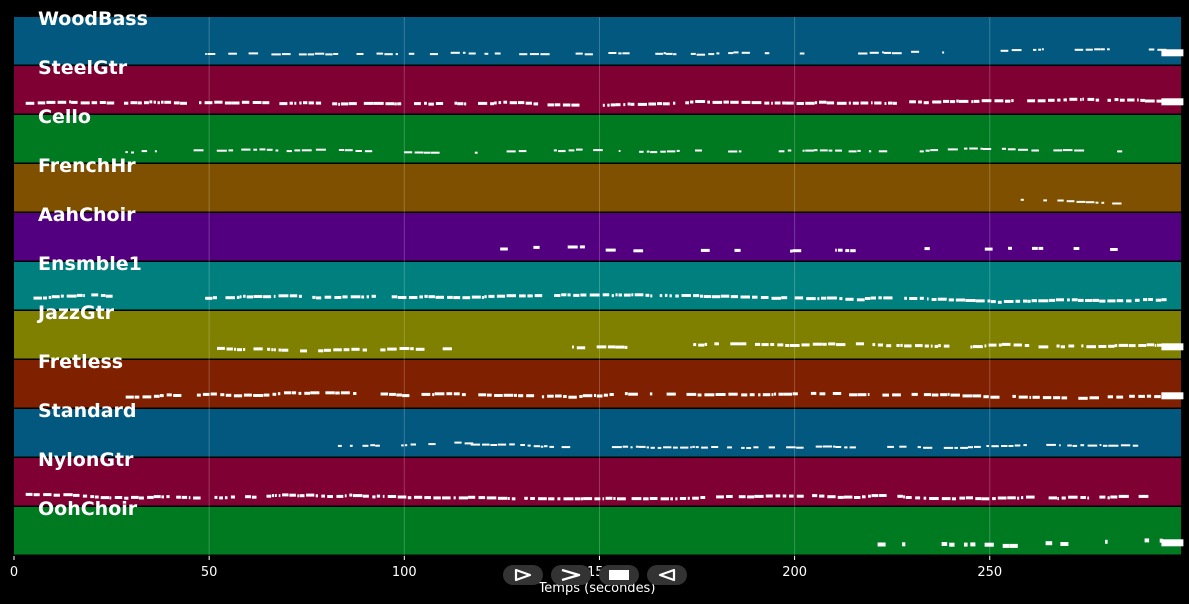 The width and height of the screenshot is (1189, 604). Describe the element at coordinates (523, 575) in the screenshot. I see `play-button` at that location.